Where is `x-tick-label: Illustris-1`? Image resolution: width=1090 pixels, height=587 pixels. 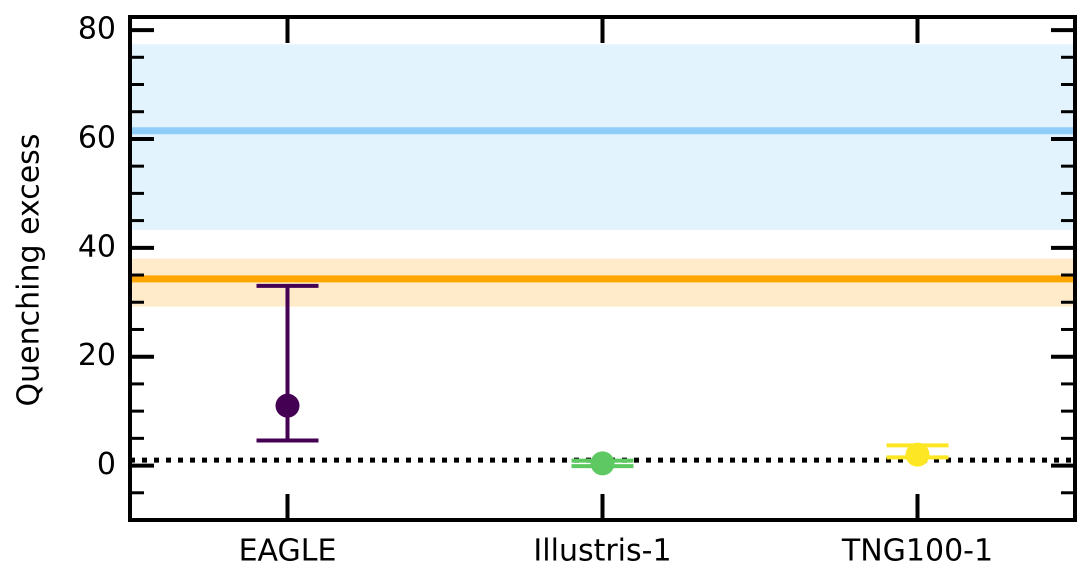 x-tick-label: Illustris-1 is located at coordinates (602, 551).